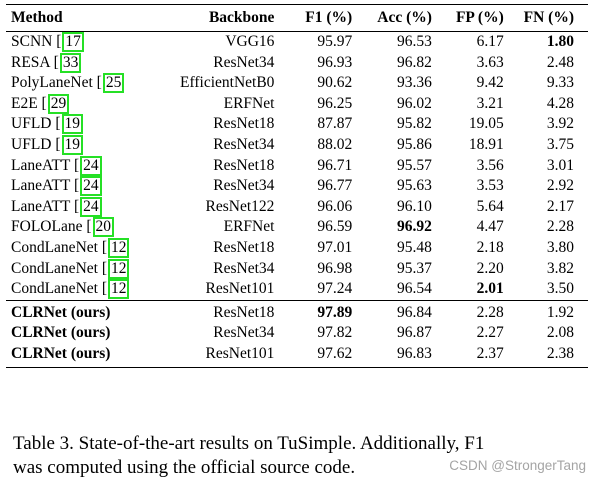  I want to click on header-fn: FN (%), so click(548, 17).